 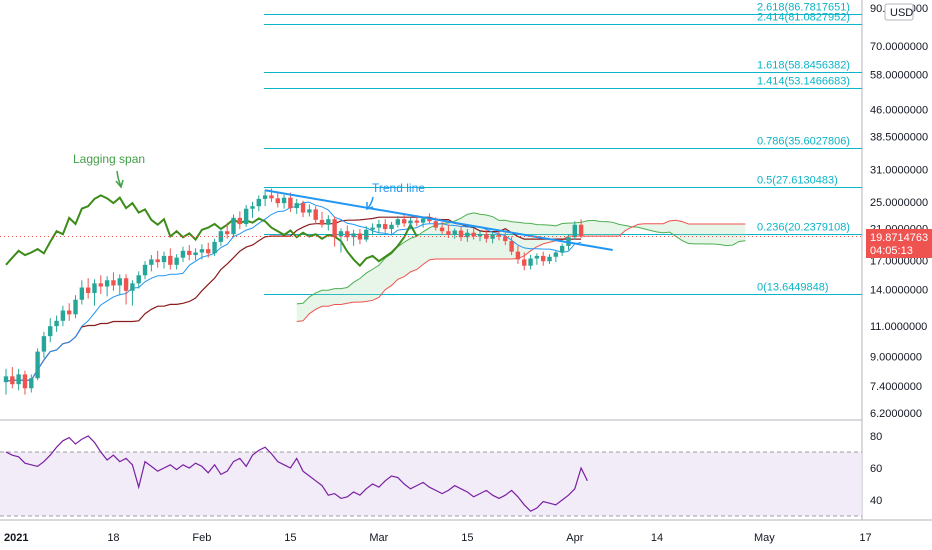 What do you see at coordinates (211, 231) in the screenshot?
I see `lagging-span-line` at bounding box center [211, 231].